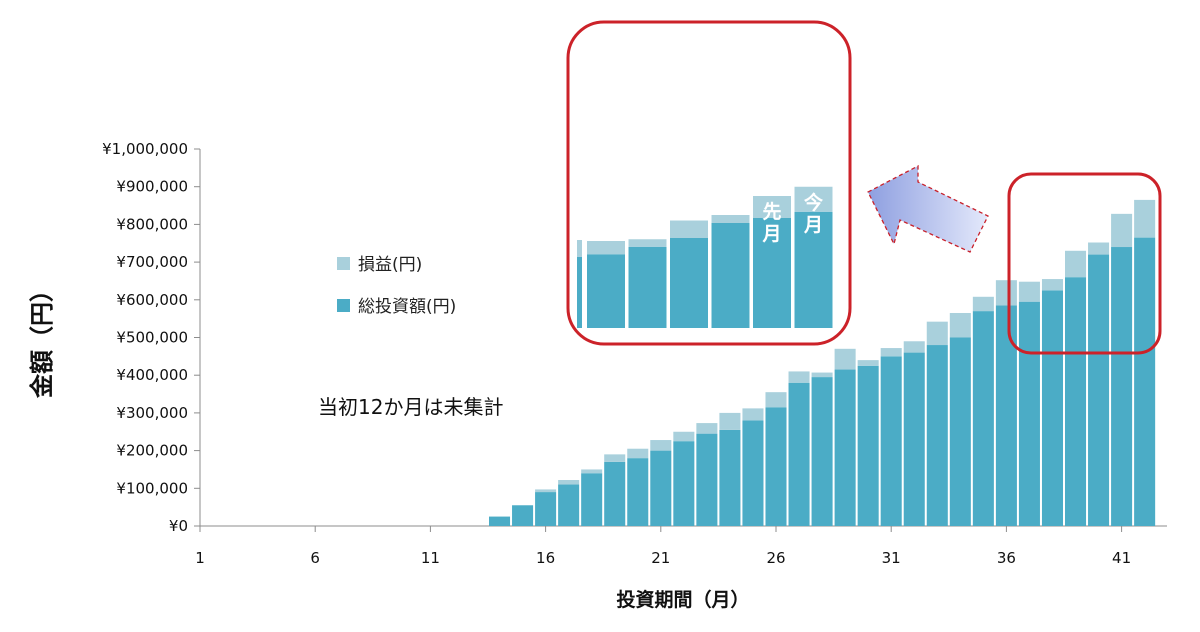 This screenshot has width=1200, height=632. I want to click on legend-swatch-invest, so click(343, 305).